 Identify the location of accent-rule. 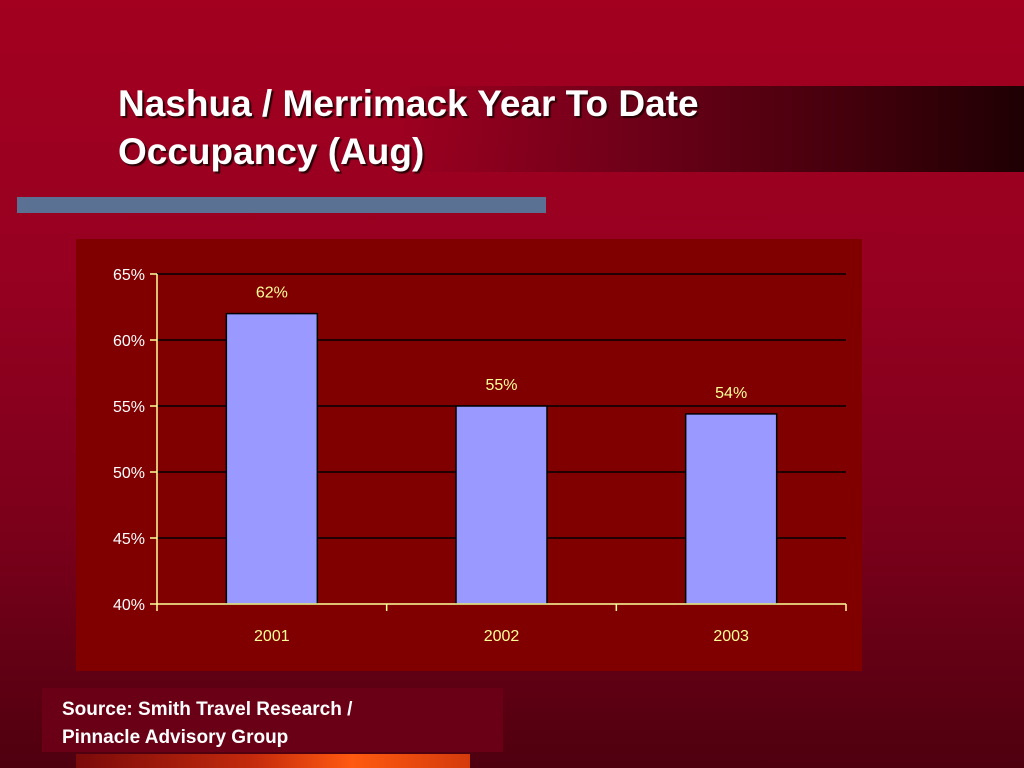
(281, 205).